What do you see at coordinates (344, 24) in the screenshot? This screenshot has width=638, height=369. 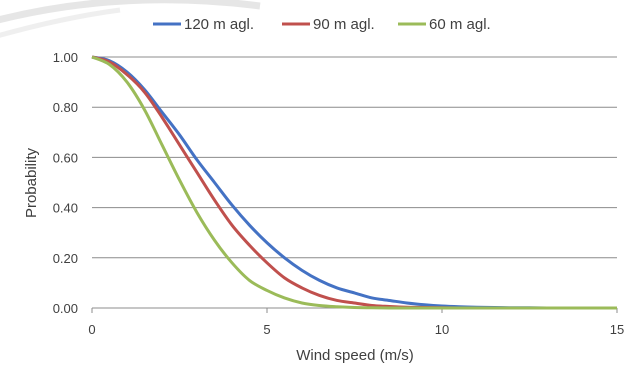 I see `legend-label-2: 90 m agl.` at bounding box center [344, 24].